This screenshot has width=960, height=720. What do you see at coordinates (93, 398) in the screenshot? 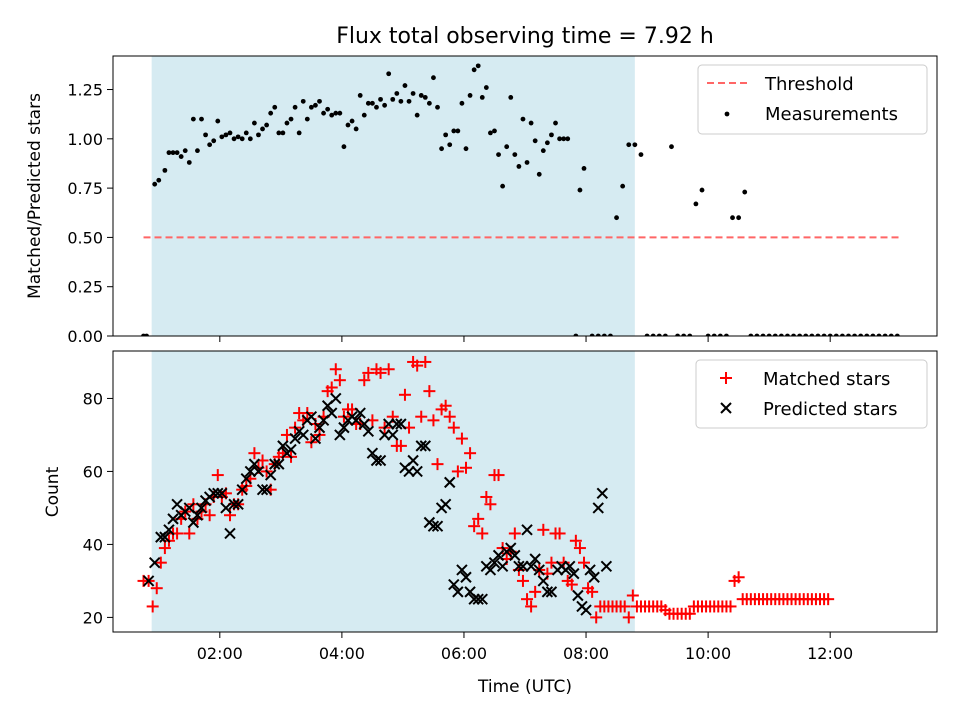
I see `y-tick-label: 80` at bounding box center [93, 398].